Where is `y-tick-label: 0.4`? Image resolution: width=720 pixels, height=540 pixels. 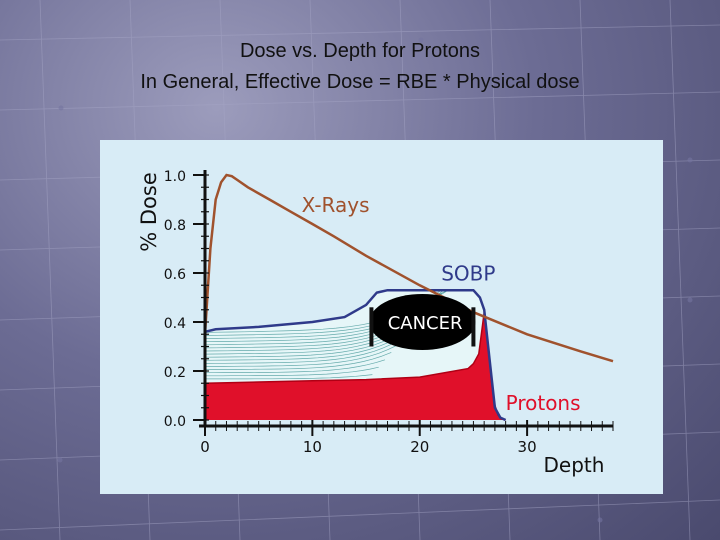 y-tick-label: 0.4 is located at coordinates (175, 324).